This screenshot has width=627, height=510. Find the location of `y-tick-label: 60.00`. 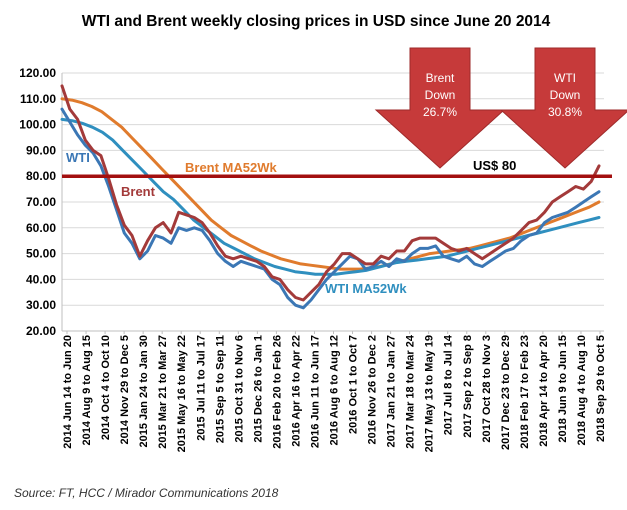

y-tick-label: 60.00 is located at coordinates (41, 228).